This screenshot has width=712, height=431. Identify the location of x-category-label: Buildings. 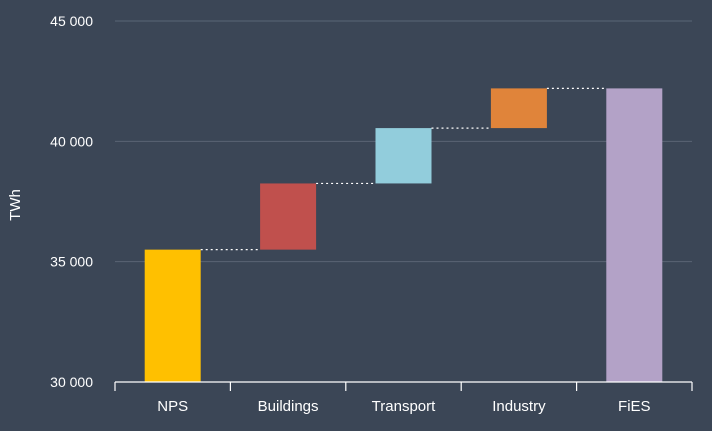
(288, 406).